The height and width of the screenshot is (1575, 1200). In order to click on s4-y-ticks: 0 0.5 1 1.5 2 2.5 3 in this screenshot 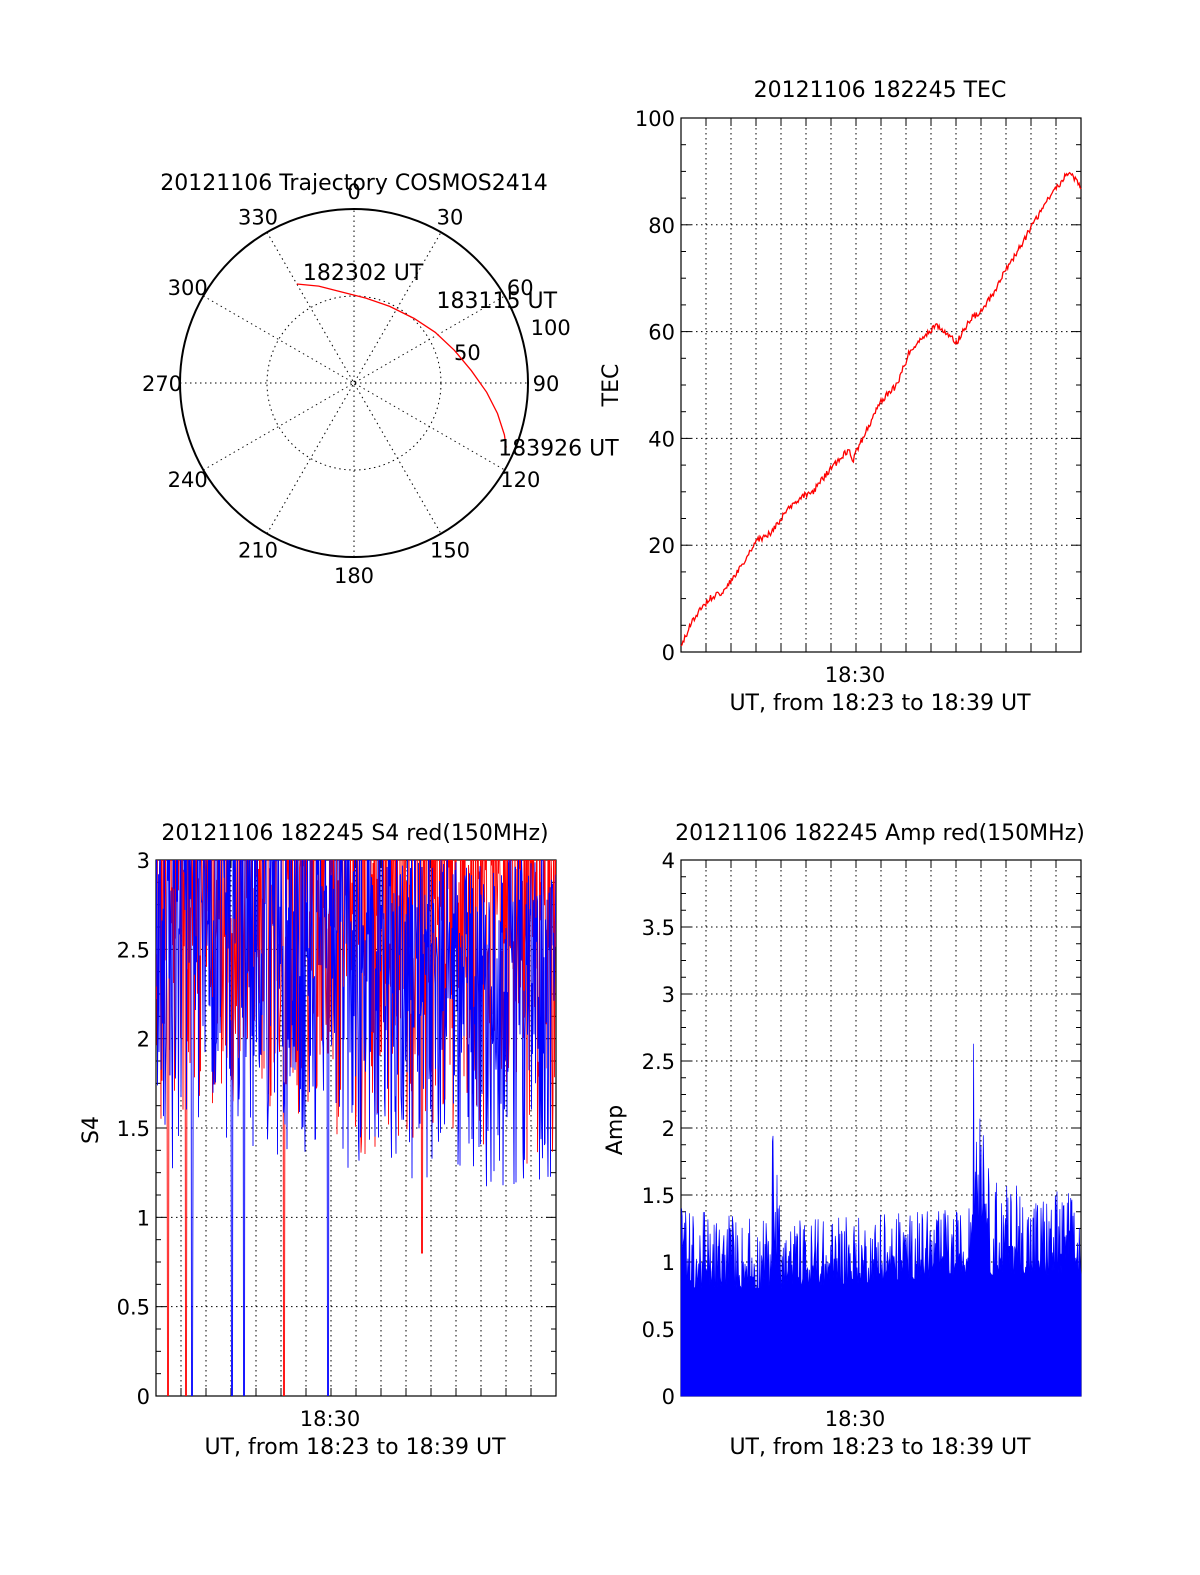, I will do `click(133, 1129)`.